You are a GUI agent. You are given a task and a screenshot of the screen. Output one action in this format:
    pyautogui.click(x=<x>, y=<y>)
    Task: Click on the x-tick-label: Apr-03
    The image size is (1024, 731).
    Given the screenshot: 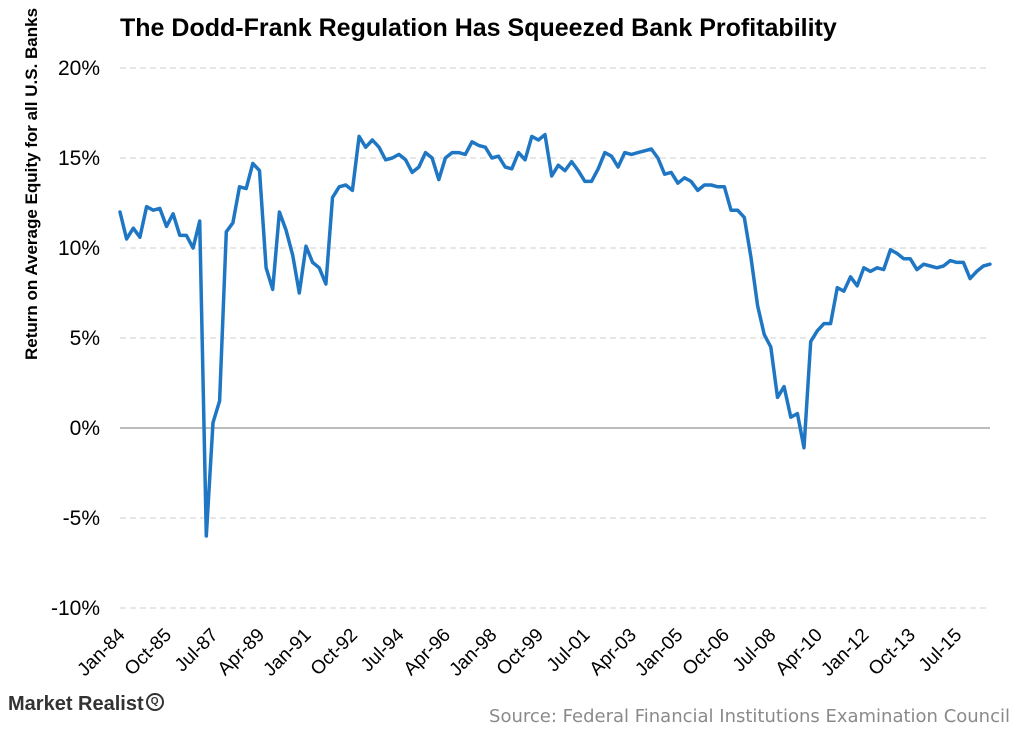 What is the action you would take?
    pyautogui.click(x=613, y=652)
    